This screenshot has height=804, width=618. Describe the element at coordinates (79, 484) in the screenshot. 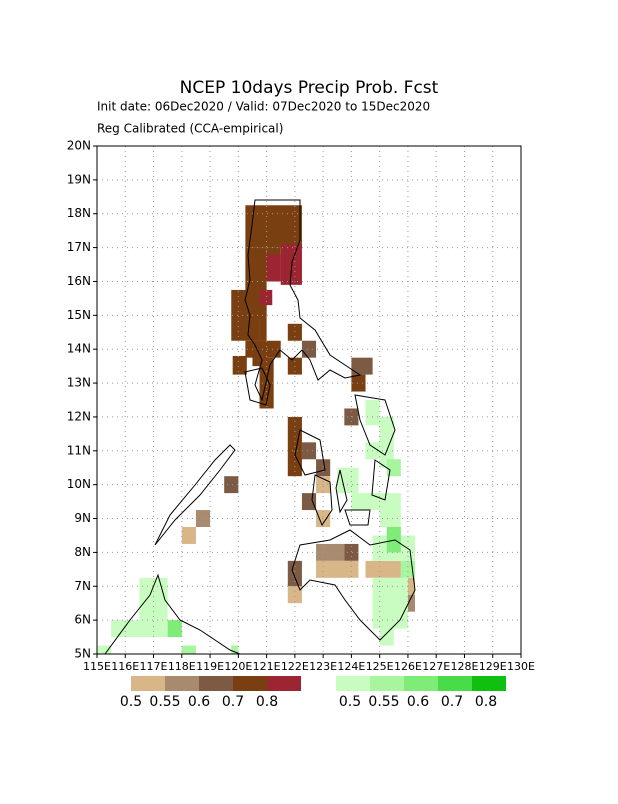

I see `y-tick-label: 10N` at that location.